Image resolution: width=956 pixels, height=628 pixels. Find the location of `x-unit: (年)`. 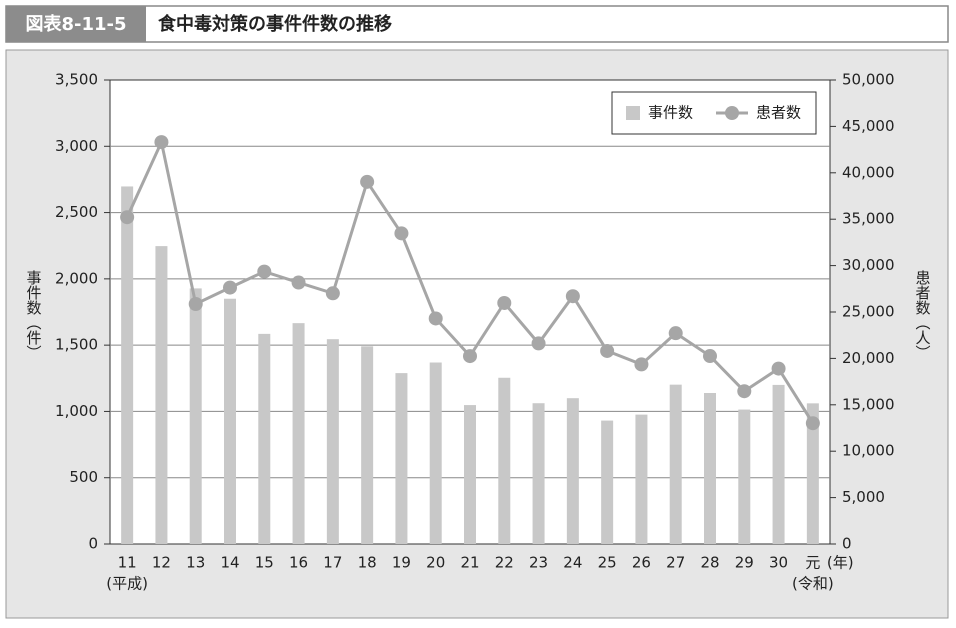

x-unit: (年) is located at coordinates (840, 563).